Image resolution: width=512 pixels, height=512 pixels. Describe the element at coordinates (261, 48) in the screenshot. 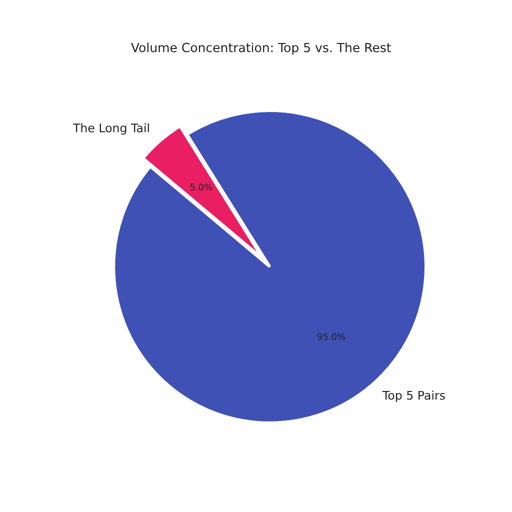

I see `chart-title: Volume Concentration: Top 5 vs. The Rest` at that location.